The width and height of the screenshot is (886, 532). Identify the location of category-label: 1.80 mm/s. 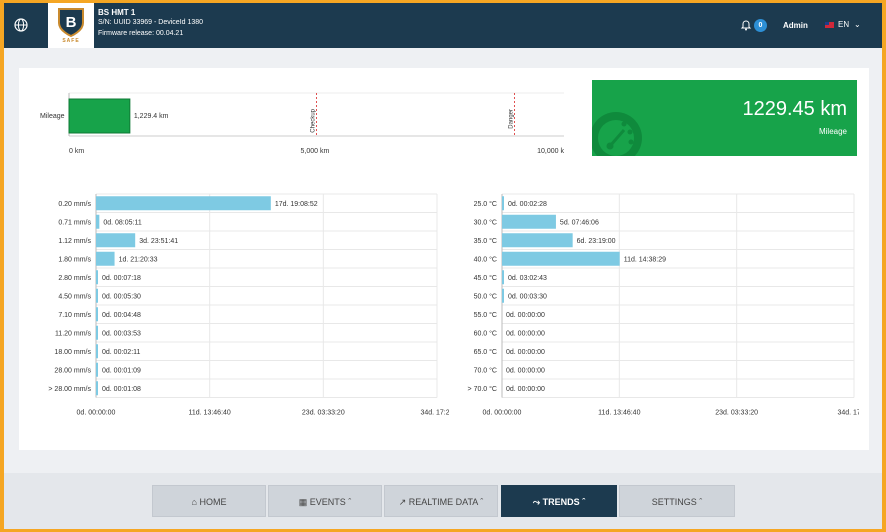
(74, 259).